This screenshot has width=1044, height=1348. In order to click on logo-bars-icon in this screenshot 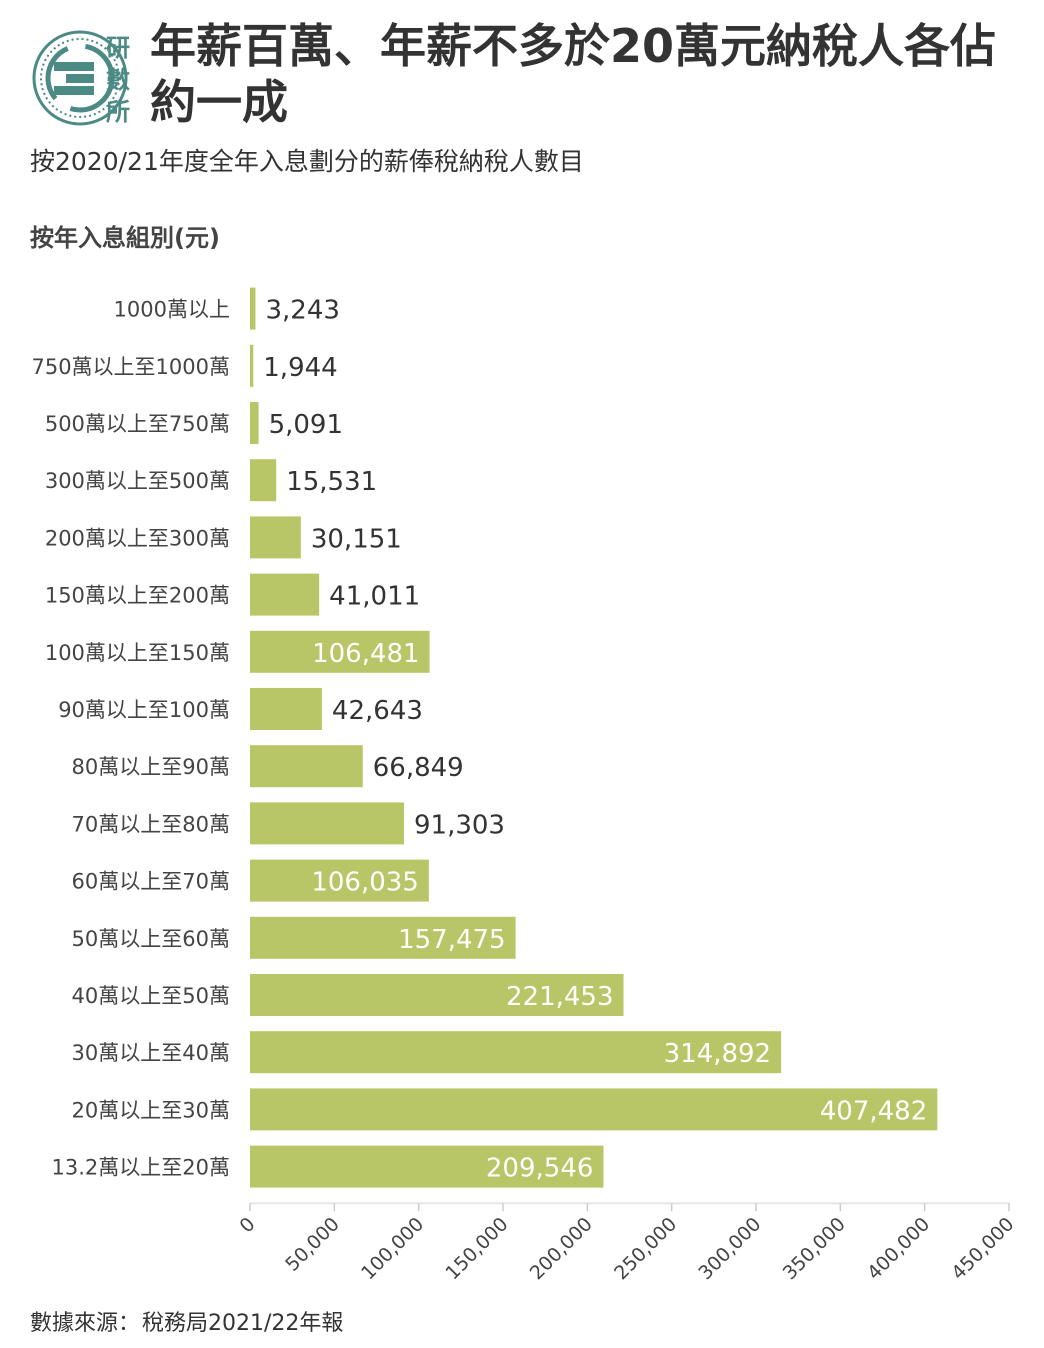, I will do `click(74, 78)`.